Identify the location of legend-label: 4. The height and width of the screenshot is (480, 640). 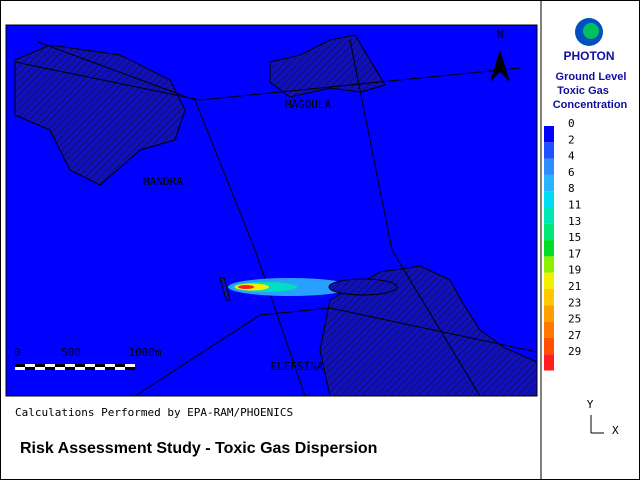
(571, 156).